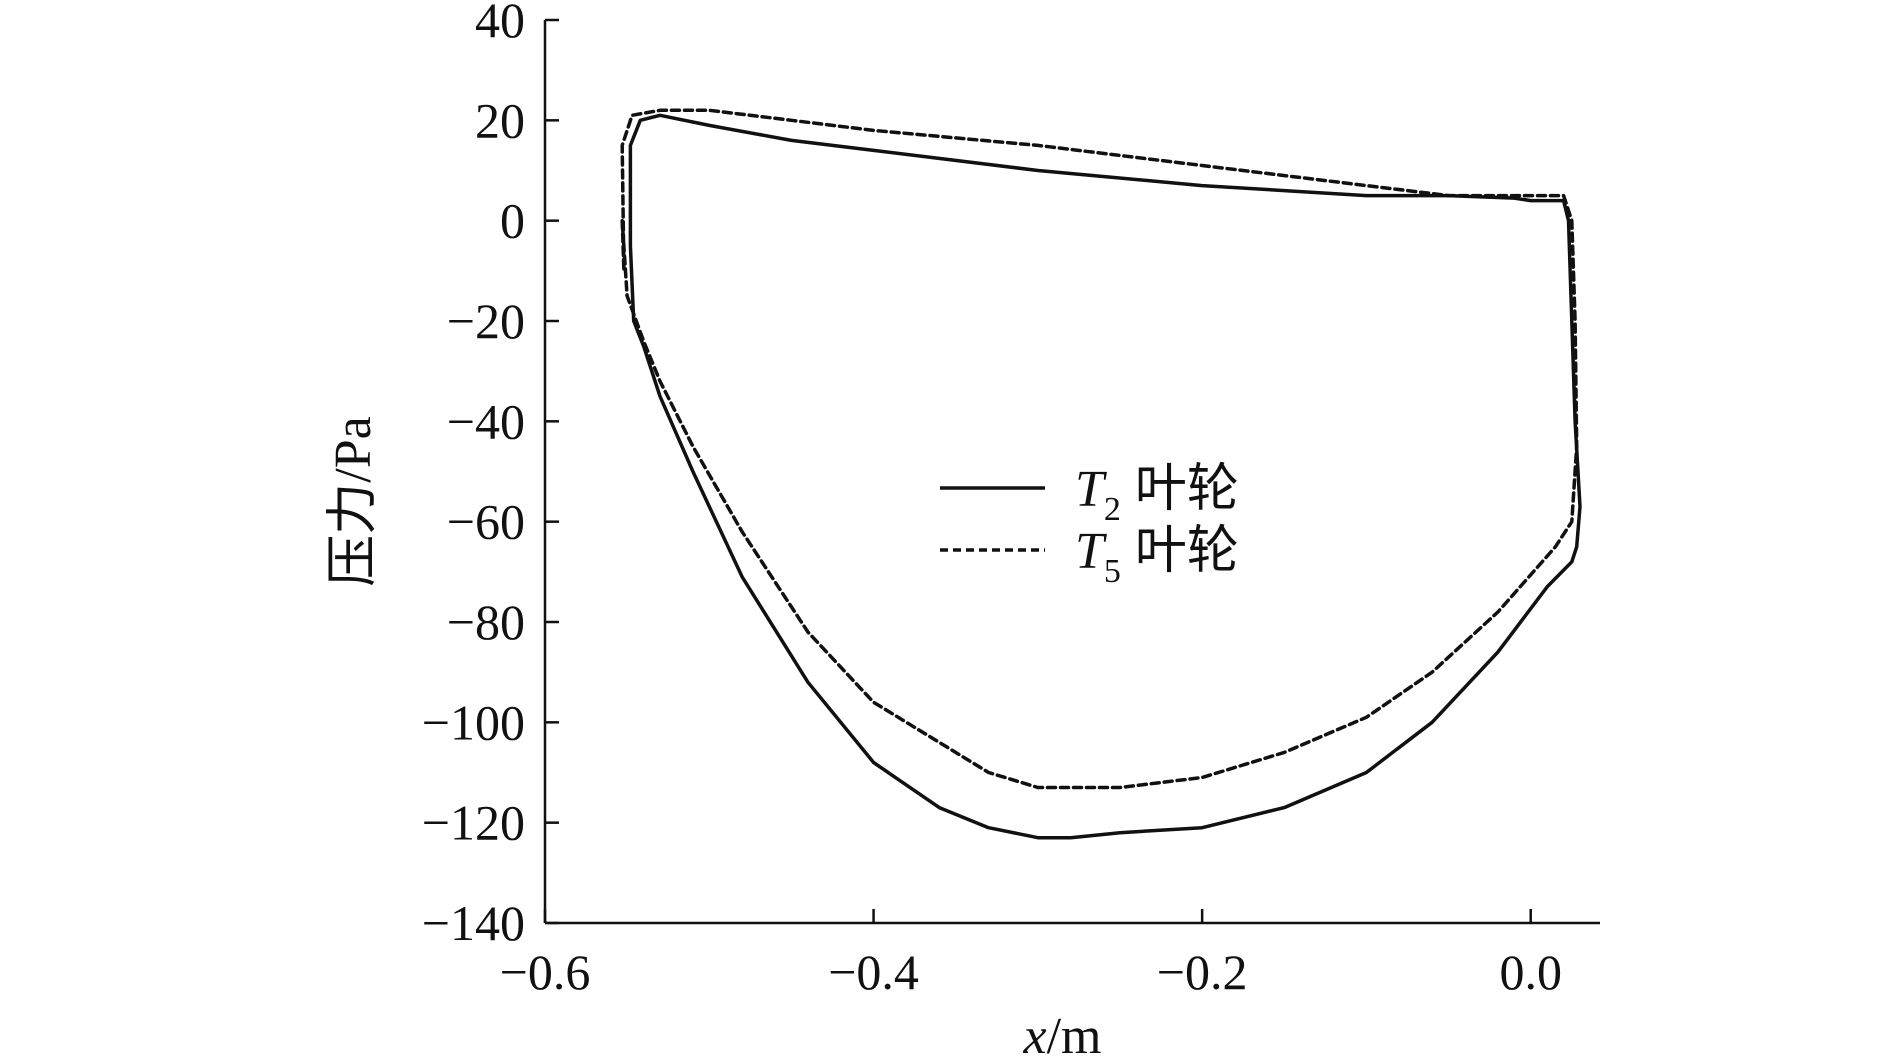 The width and height of the screenshot is (1890, 1059). Describe the element at coordinates (545, 972) in the screenshot. I see `x-tick-label: −0.6` at that location.